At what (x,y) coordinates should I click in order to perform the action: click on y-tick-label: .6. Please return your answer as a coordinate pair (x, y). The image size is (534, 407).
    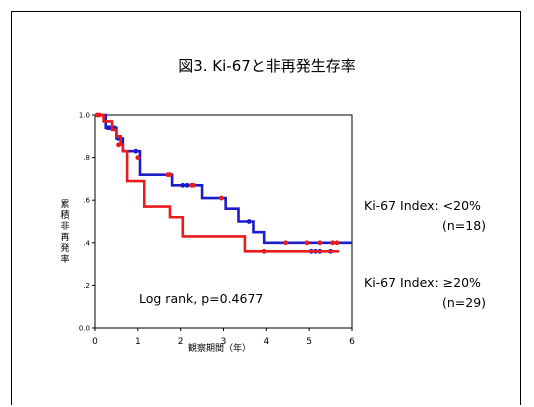
    Looking at the image, I should click on (86, 201).